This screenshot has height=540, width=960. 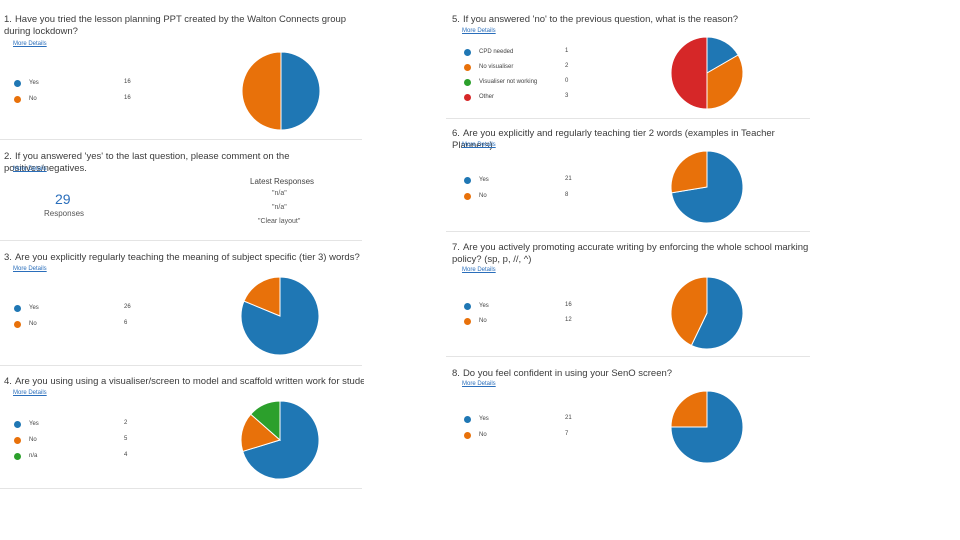 I want to click on q4-legend-na: n/a, so click(x=25, y=456).